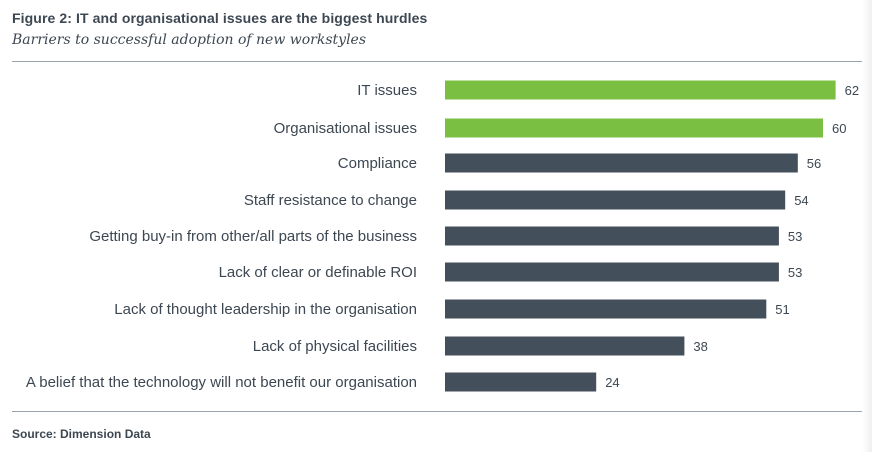 Image resolution: width=872 pixels, height=452 pixels. Describe the element at coordinates (437, 411) in the screenshot. I see `bottom-divider` at that location.